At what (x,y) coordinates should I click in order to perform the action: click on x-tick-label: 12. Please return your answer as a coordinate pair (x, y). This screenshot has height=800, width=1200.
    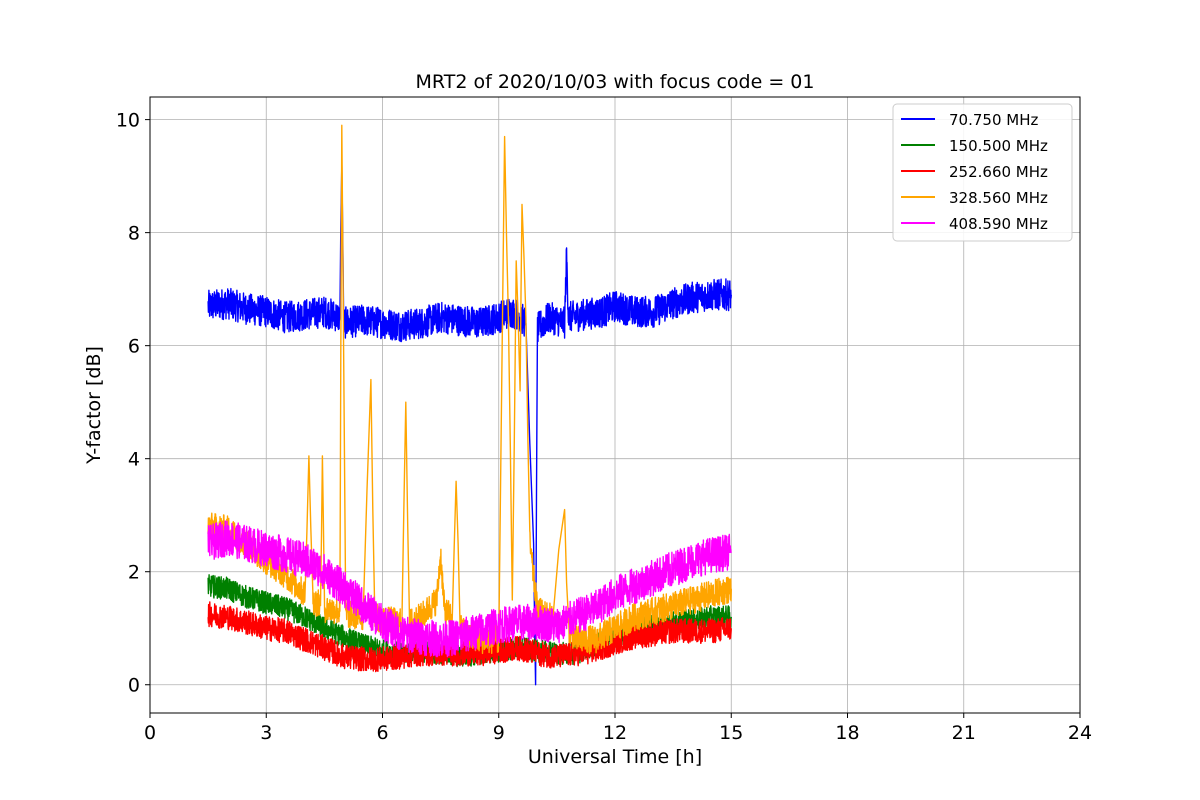
    Looking at the image, I should click on (615, 733).